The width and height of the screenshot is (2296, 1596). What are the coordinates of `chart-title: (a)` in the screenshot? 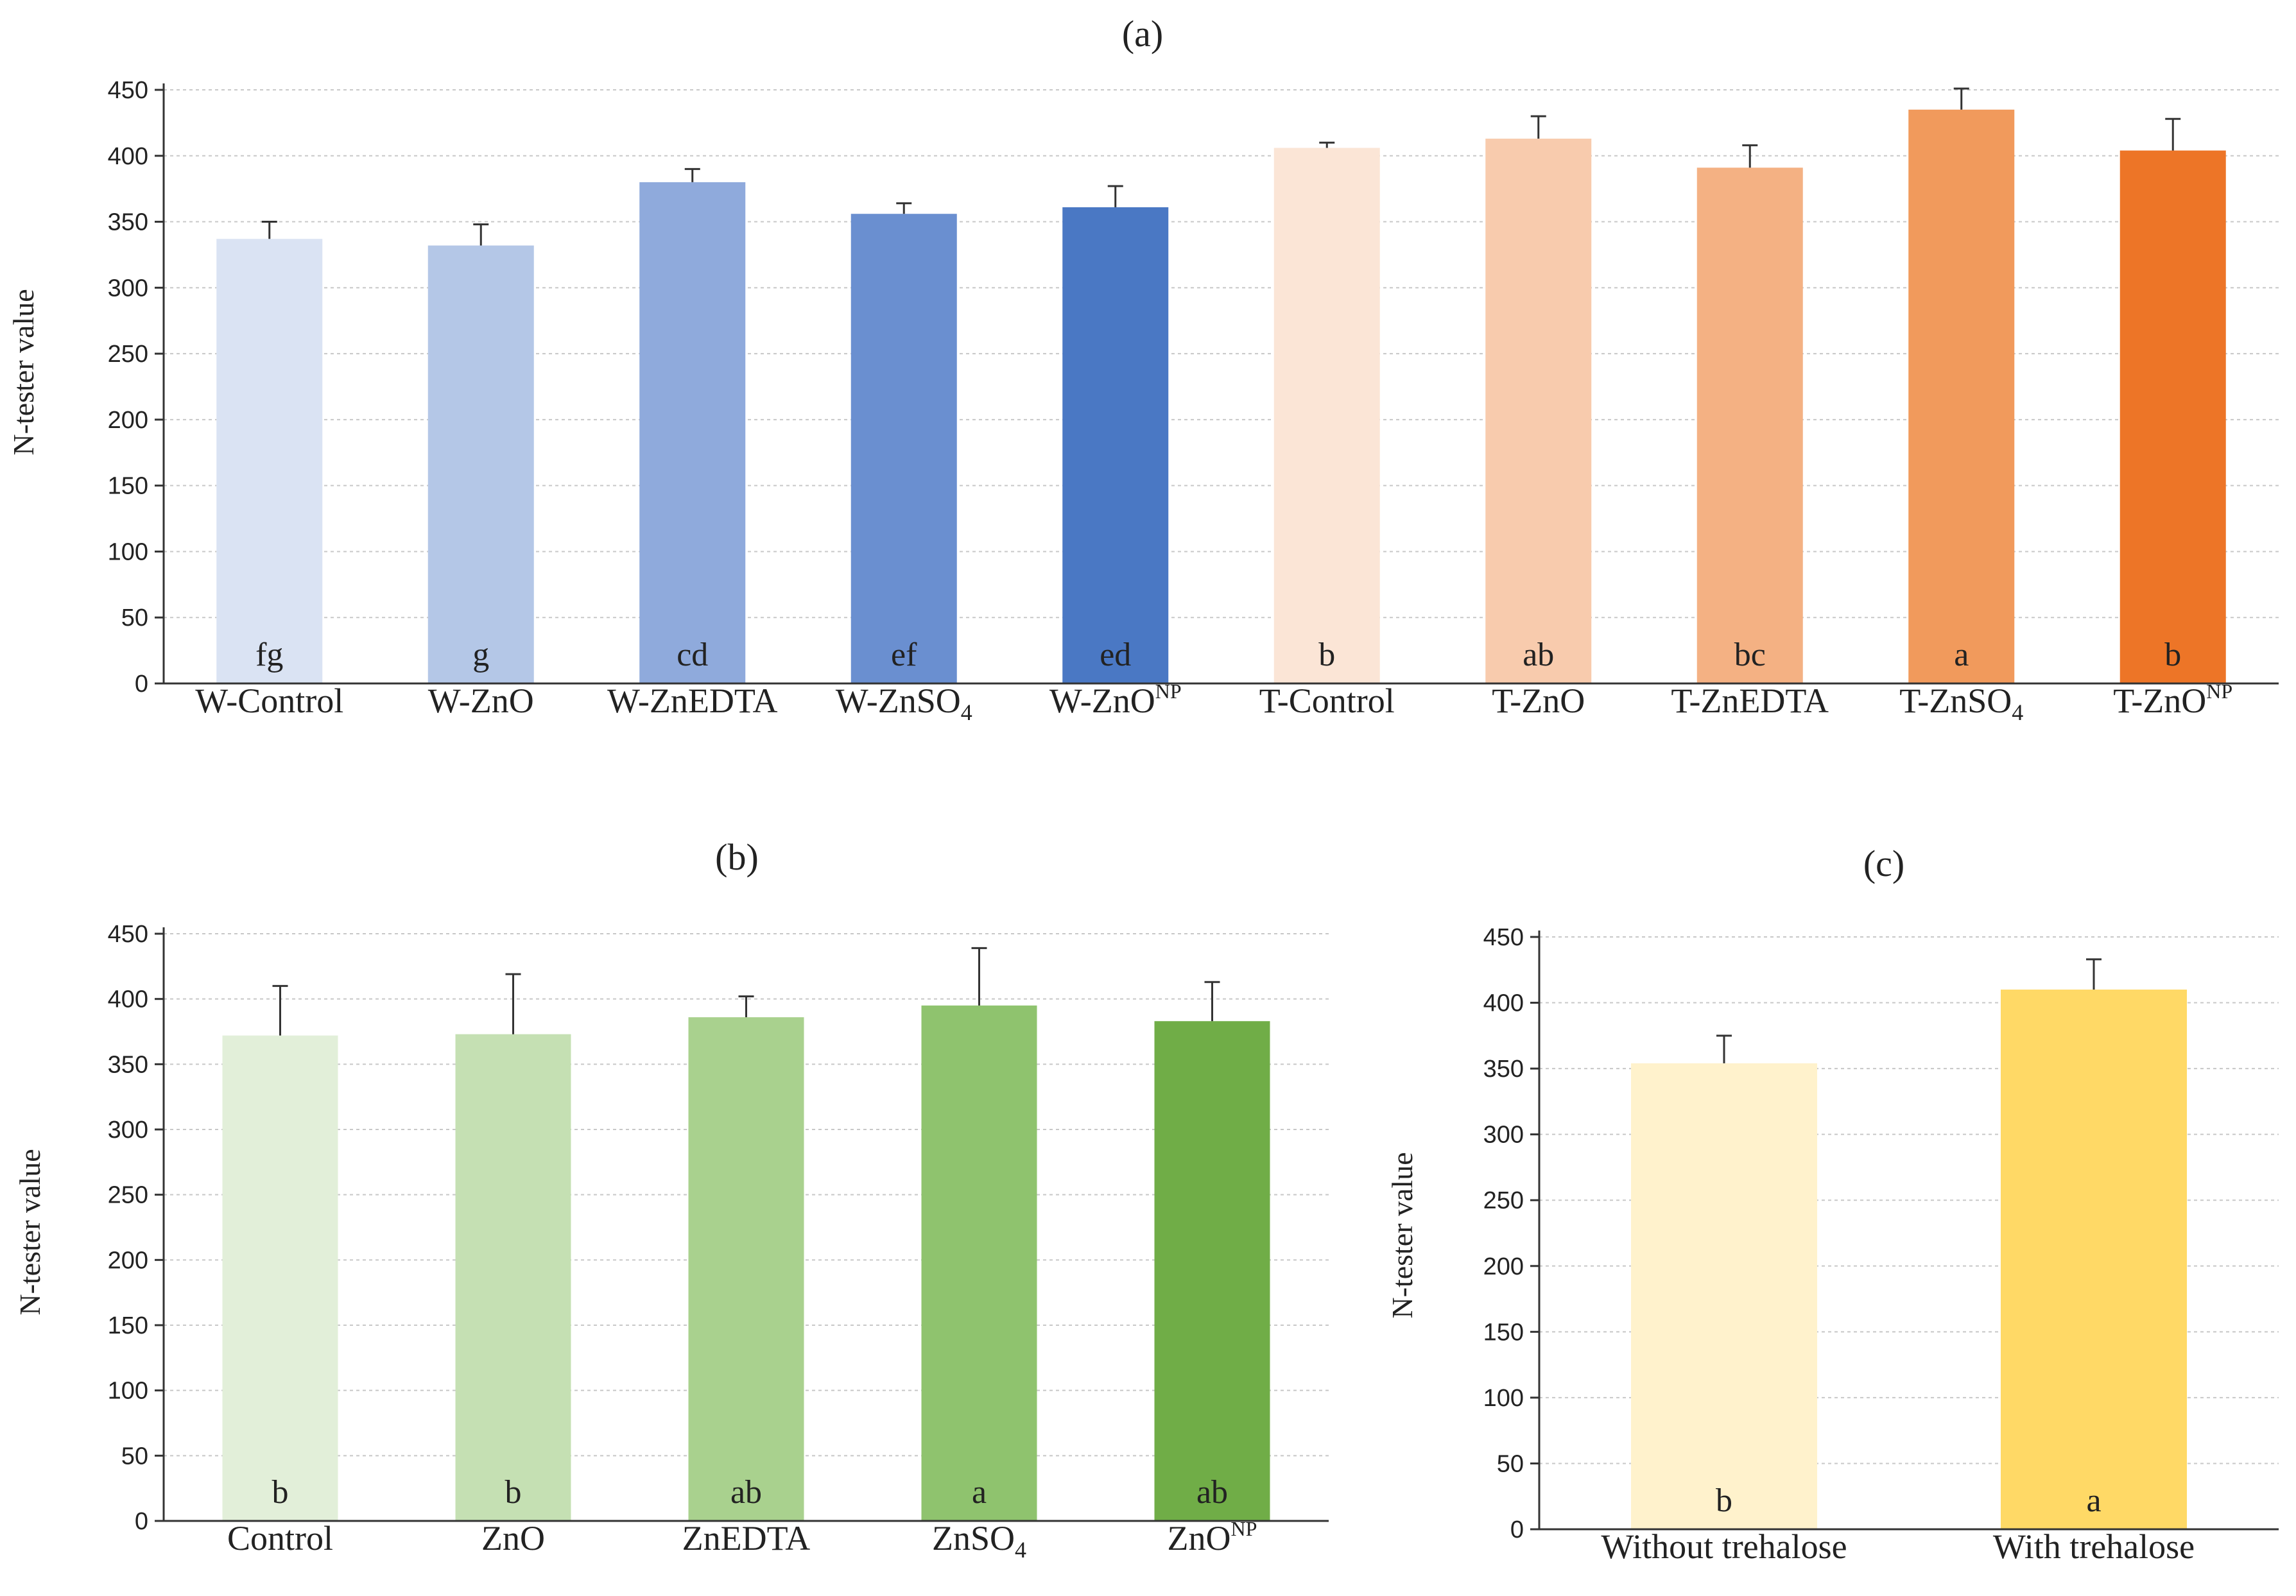 It's located at (1142, 34).